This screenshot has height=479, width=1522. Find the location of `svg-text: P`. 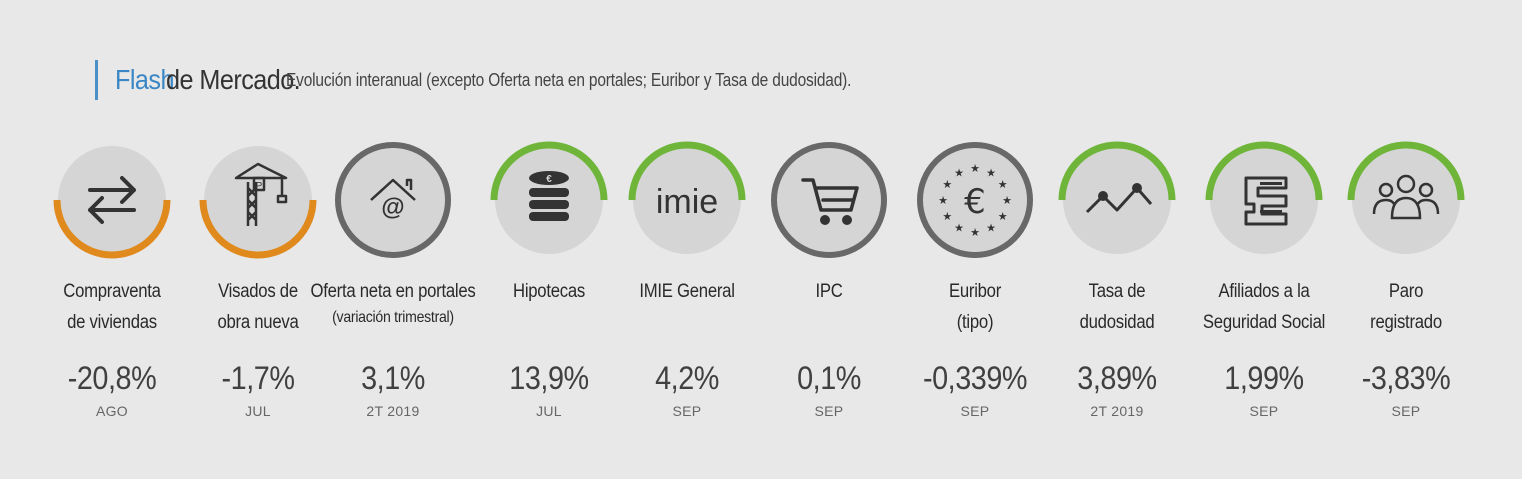

svg-text: P is located at coordinates (259, 186).